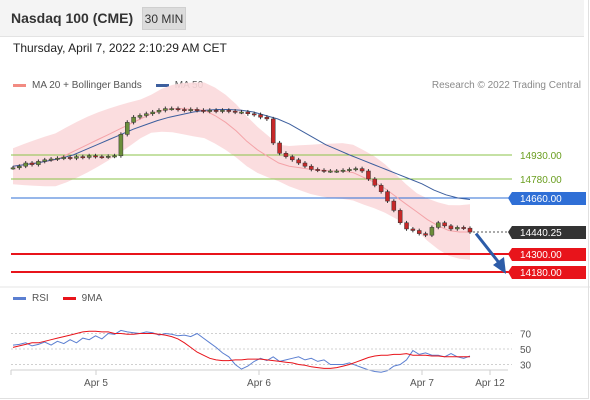  What do you see at coordinates (541, 156) in the screenshot?
I see `level-tag-14930.00-label: 14930.00` at bounding box center [541, 156].